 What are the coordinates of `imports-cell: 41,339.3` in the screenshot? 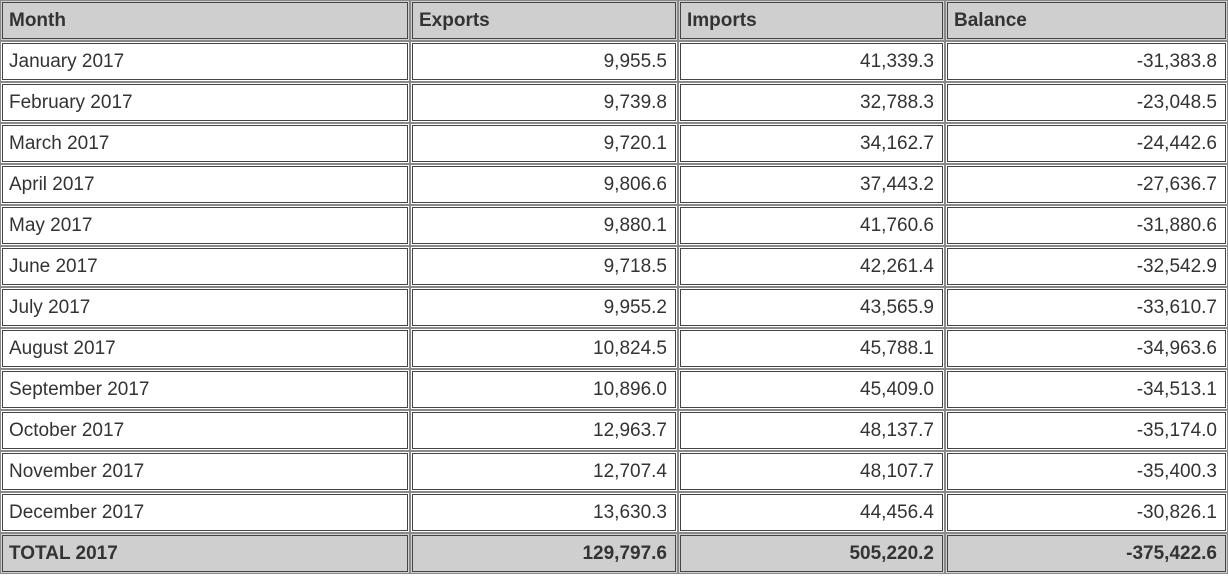 It's located at (811, 61).